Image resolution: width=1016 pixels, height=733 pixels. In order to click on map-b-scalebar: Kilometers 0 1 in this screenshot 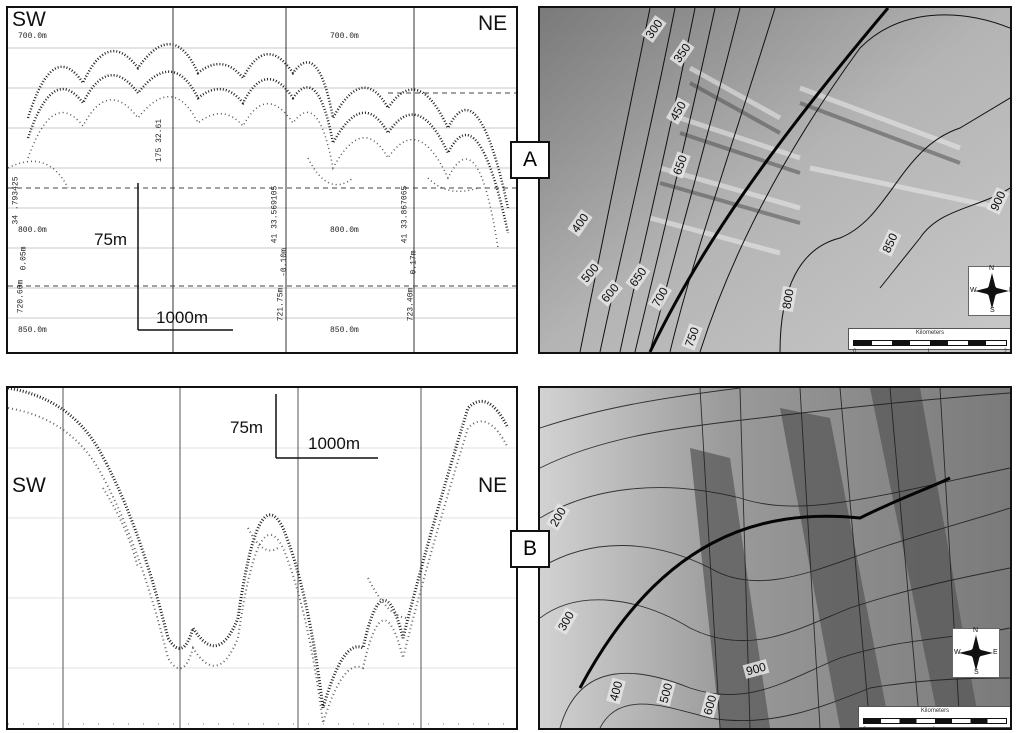, I will do `click(934, 718)`.